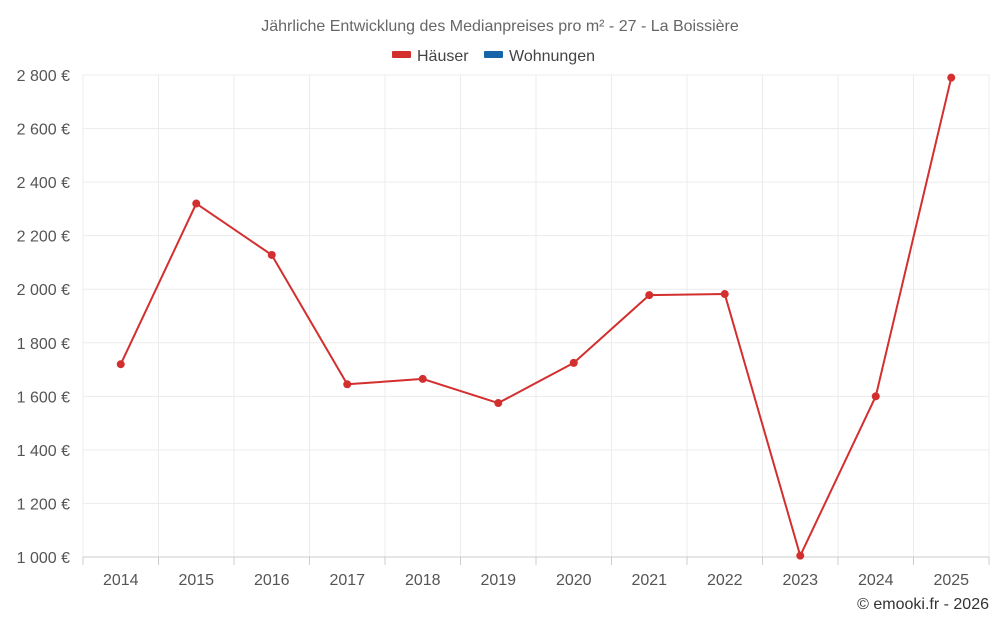 This screenshot has width=1000, height=625. What do you see at coordinates (552, 56) in the screenshot?
I see `legend-label-apartments: Wohnungen` at bounding box center [552, 56].